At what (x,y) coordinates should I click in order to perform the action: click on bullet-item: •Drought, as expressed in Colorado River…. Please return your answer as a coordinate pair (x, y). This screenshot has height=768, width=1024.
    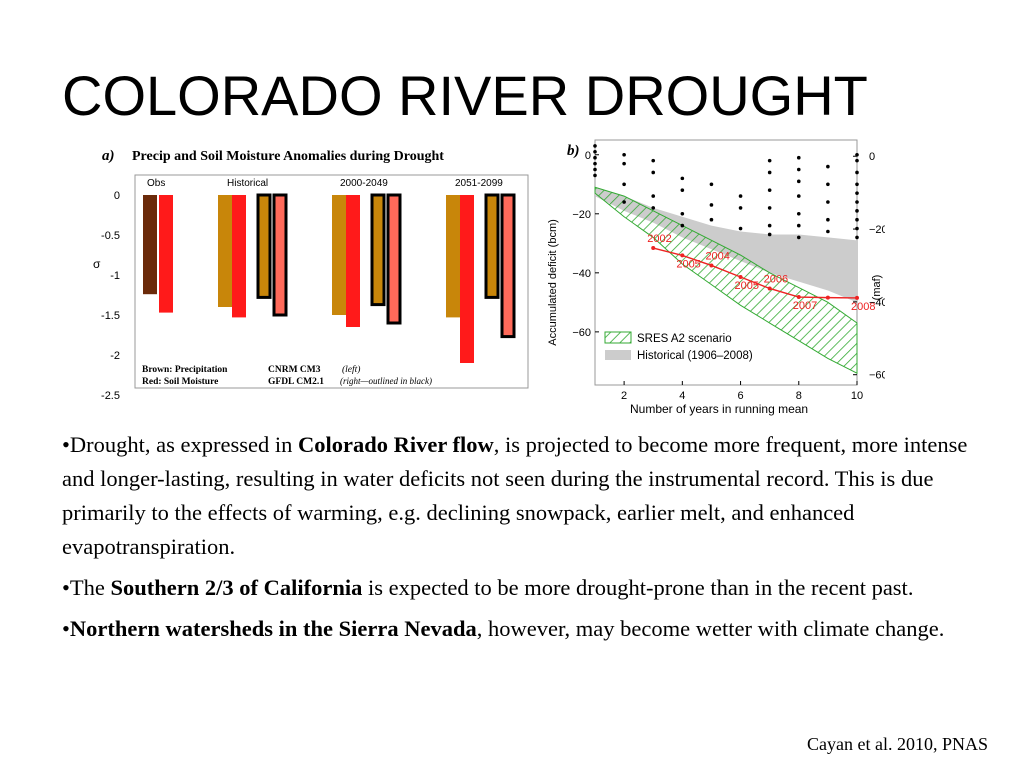
    Looking at the image, I should click on (515, 495).